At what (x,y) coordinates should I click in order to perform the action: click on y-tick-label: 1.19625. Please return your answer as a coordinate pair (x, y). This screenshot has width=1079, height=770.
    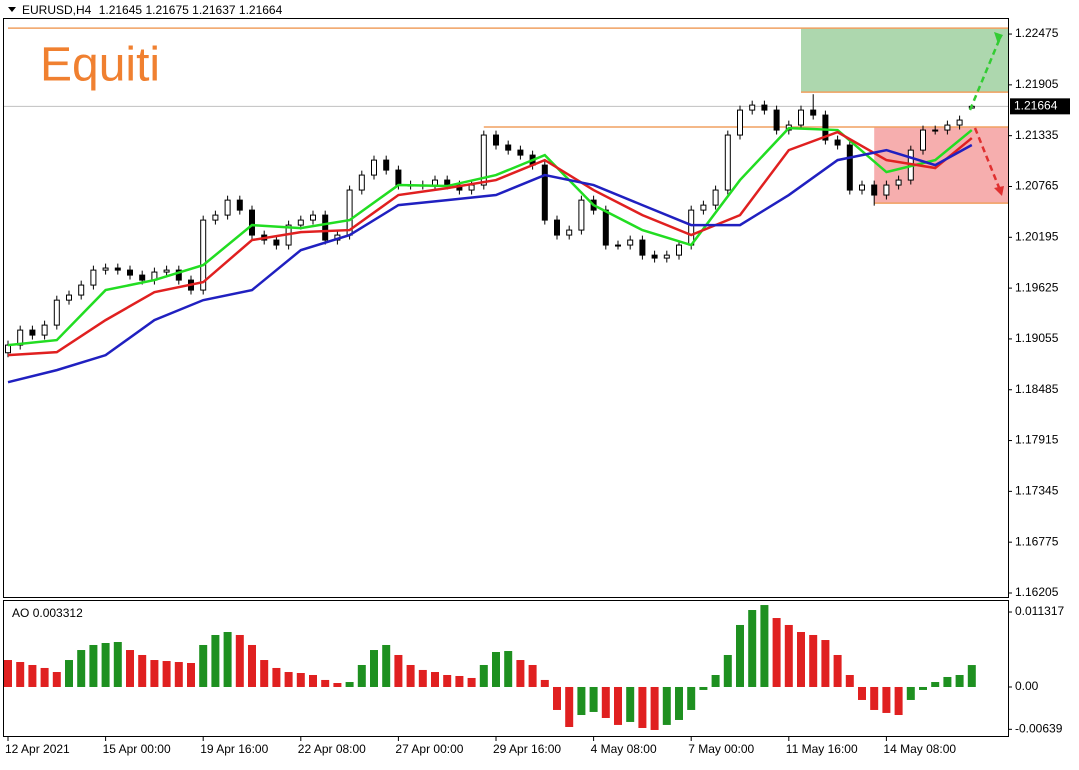
    Looking at the image, I should click on (1037, 287).